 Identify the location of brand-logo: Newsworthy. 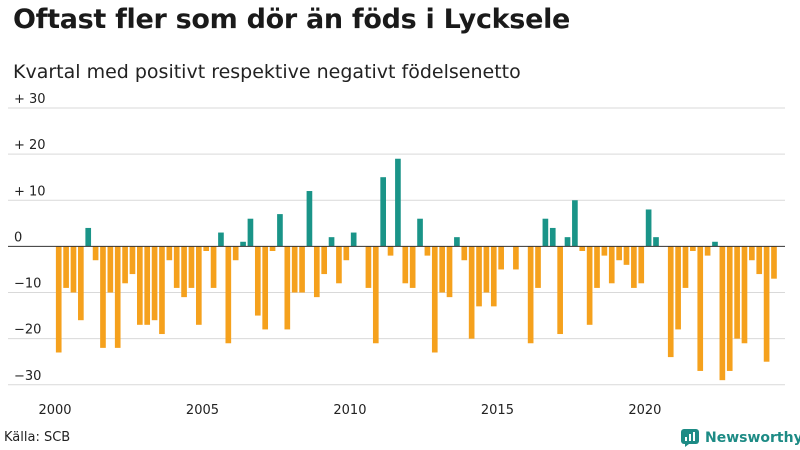
(740, 438).